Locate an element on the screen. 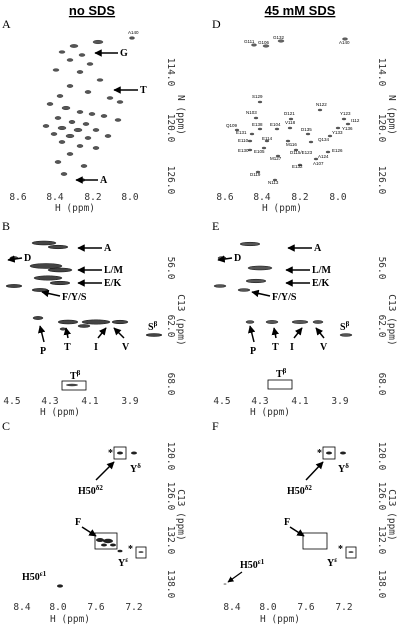  arrow-b-v is located at coordinates (119, 333).